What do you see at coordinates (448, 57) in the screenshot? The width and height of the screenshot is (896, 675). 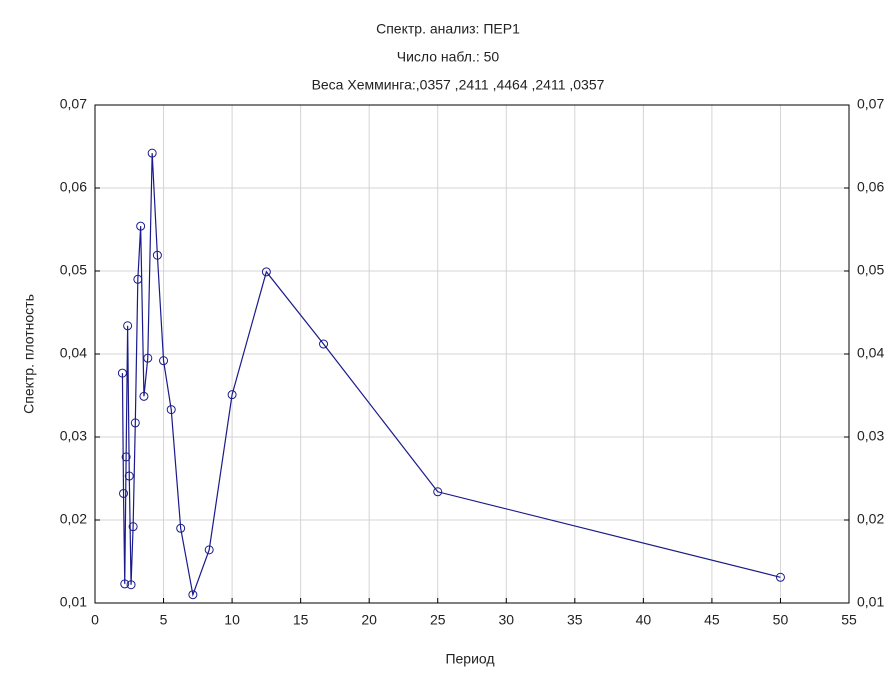 I see `chart-subtitle: Число набл.: 50` at bounding box center [448, 57].